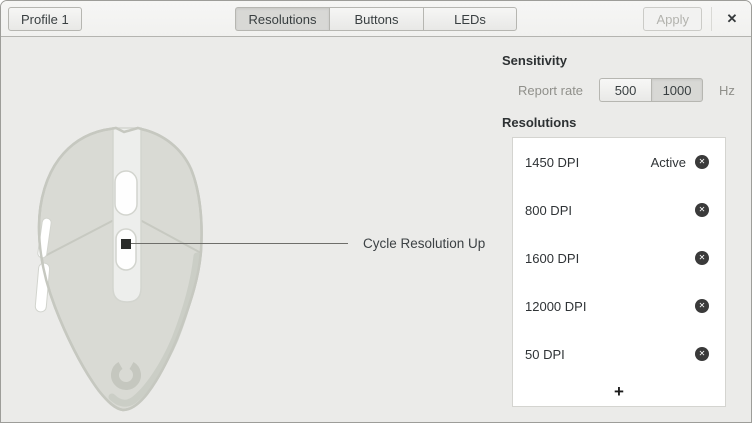 Image resolution: width=752 pixels, height=423 pixels. I want to click on brand-logo, so click(126, 376).